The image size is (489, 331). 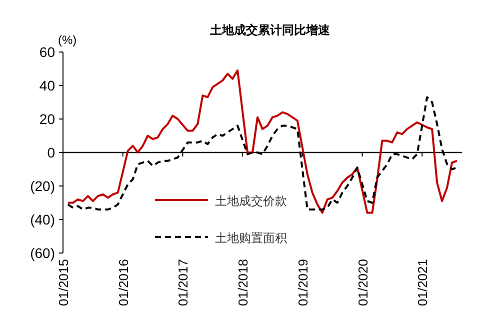 What do you see at coordinates (251, 201) in the screenshot?
I see `legend-label: 土地成交价款` at bounding box center [251, 201].